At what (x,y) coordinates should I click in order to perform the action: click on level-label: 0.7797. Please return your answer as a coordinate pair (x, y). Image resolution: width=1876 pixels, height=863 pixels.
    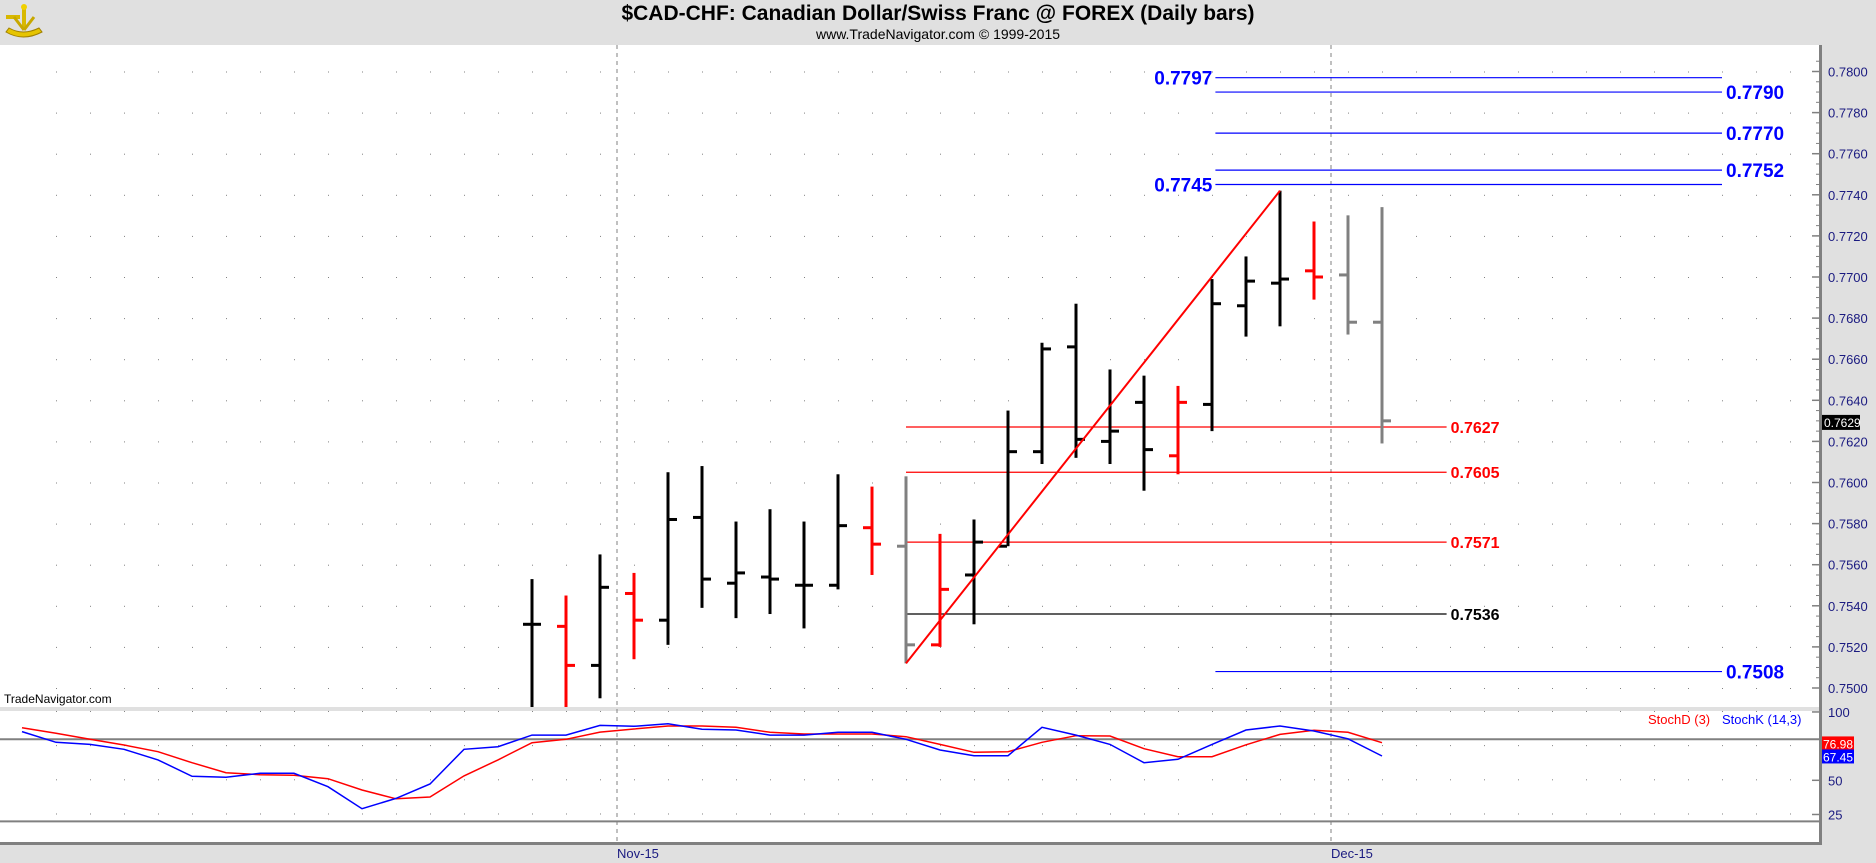
    Looking at the image, I should click on (1183, 79).